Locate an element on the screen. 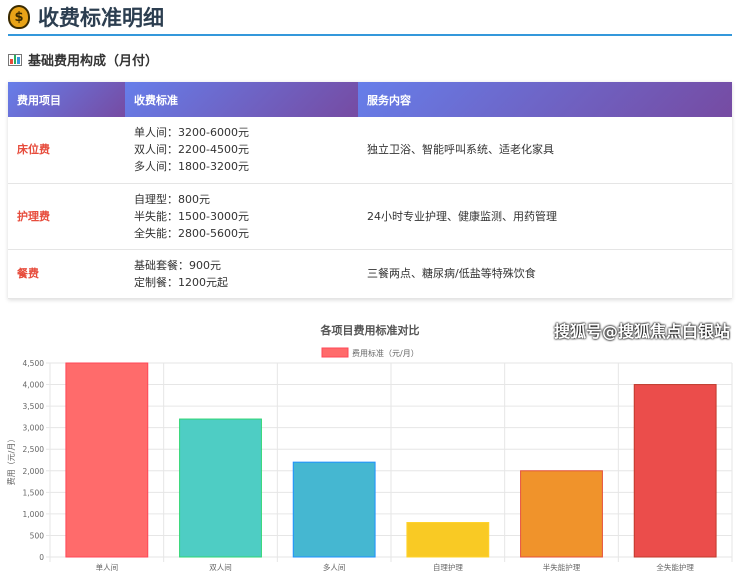 This screenshot has width=740, height=580. y-tick-label: 0 is located at coordinates (41, 557).